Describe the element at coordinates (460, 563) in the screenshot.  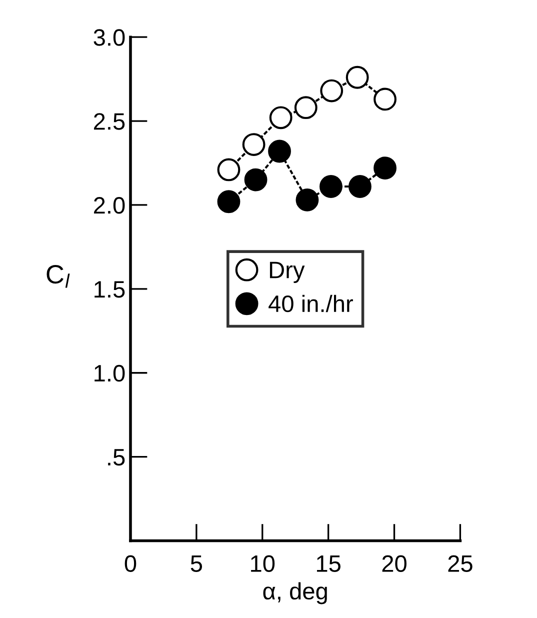
I see `x-tick-label: 25` at that location.